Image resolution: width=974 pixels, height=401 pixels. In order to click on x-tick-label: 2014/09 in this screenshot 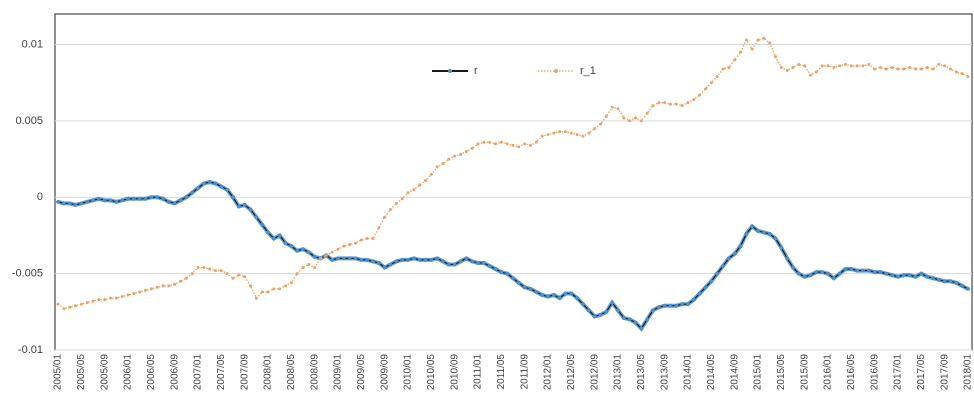, I will do `click(734, 372)`.